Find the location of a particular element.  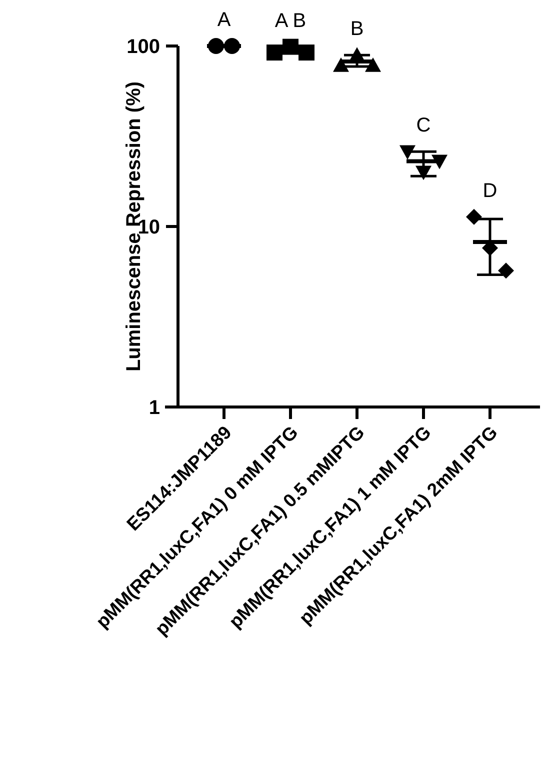

annotation: D is located at coordinates (490, 191).